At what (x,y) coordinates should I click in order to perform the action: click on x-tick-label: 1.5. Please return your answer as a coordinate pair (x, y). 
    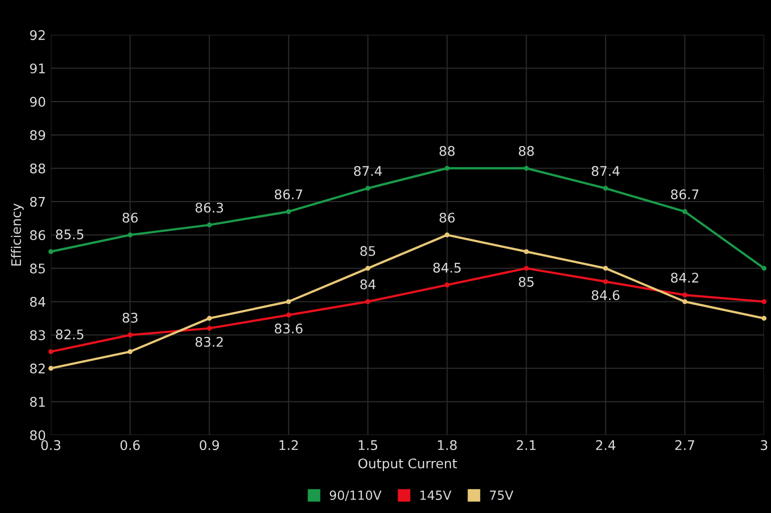
    Looking at the image, I should click on (368, 445).